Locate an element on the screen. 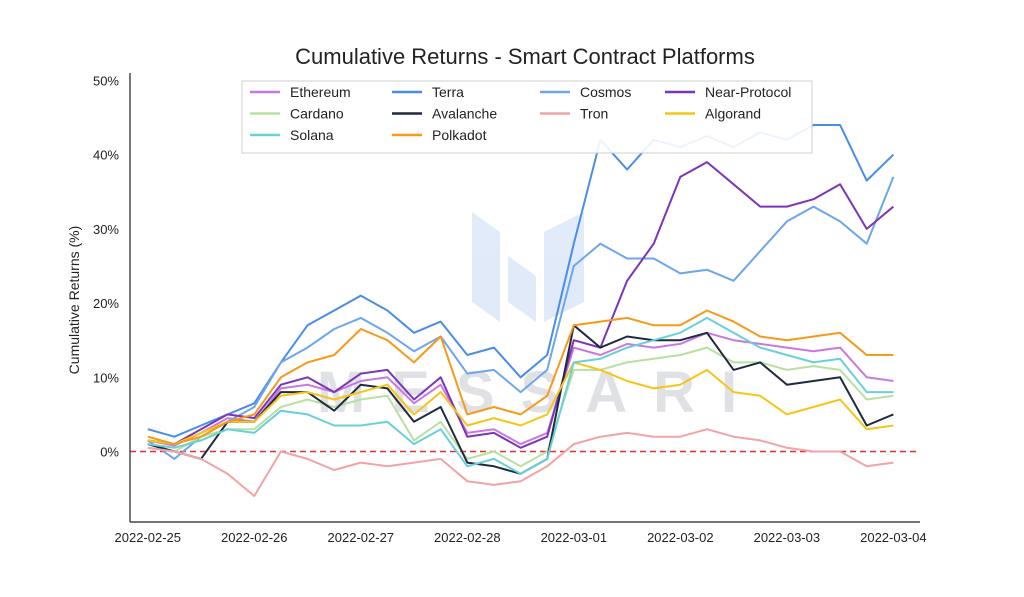  y-tick-label: 10% is located at coordinates (106, 377).